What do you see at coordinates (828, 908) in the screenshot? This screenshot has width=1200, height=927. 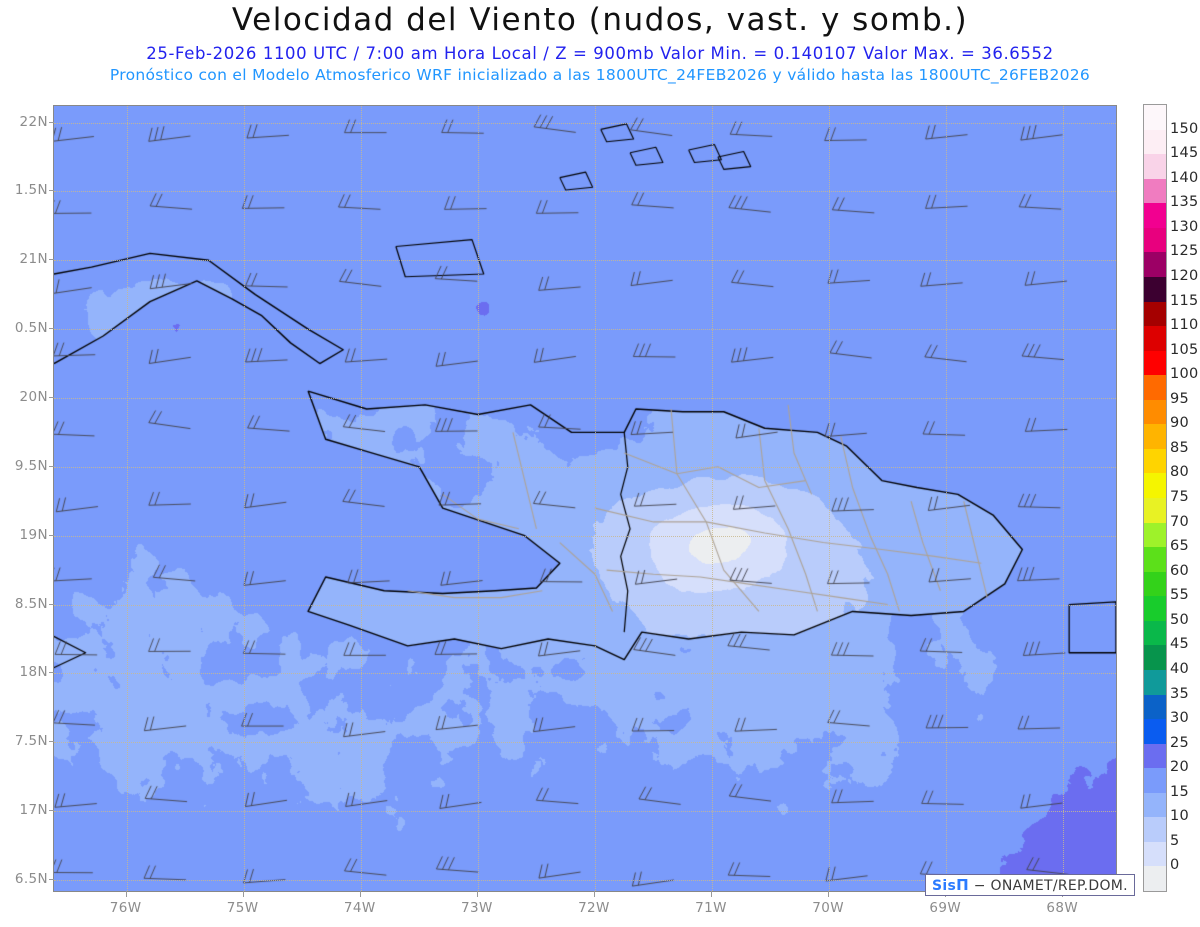 I see `lon-label: 70W` at bounding box center [828, 908].